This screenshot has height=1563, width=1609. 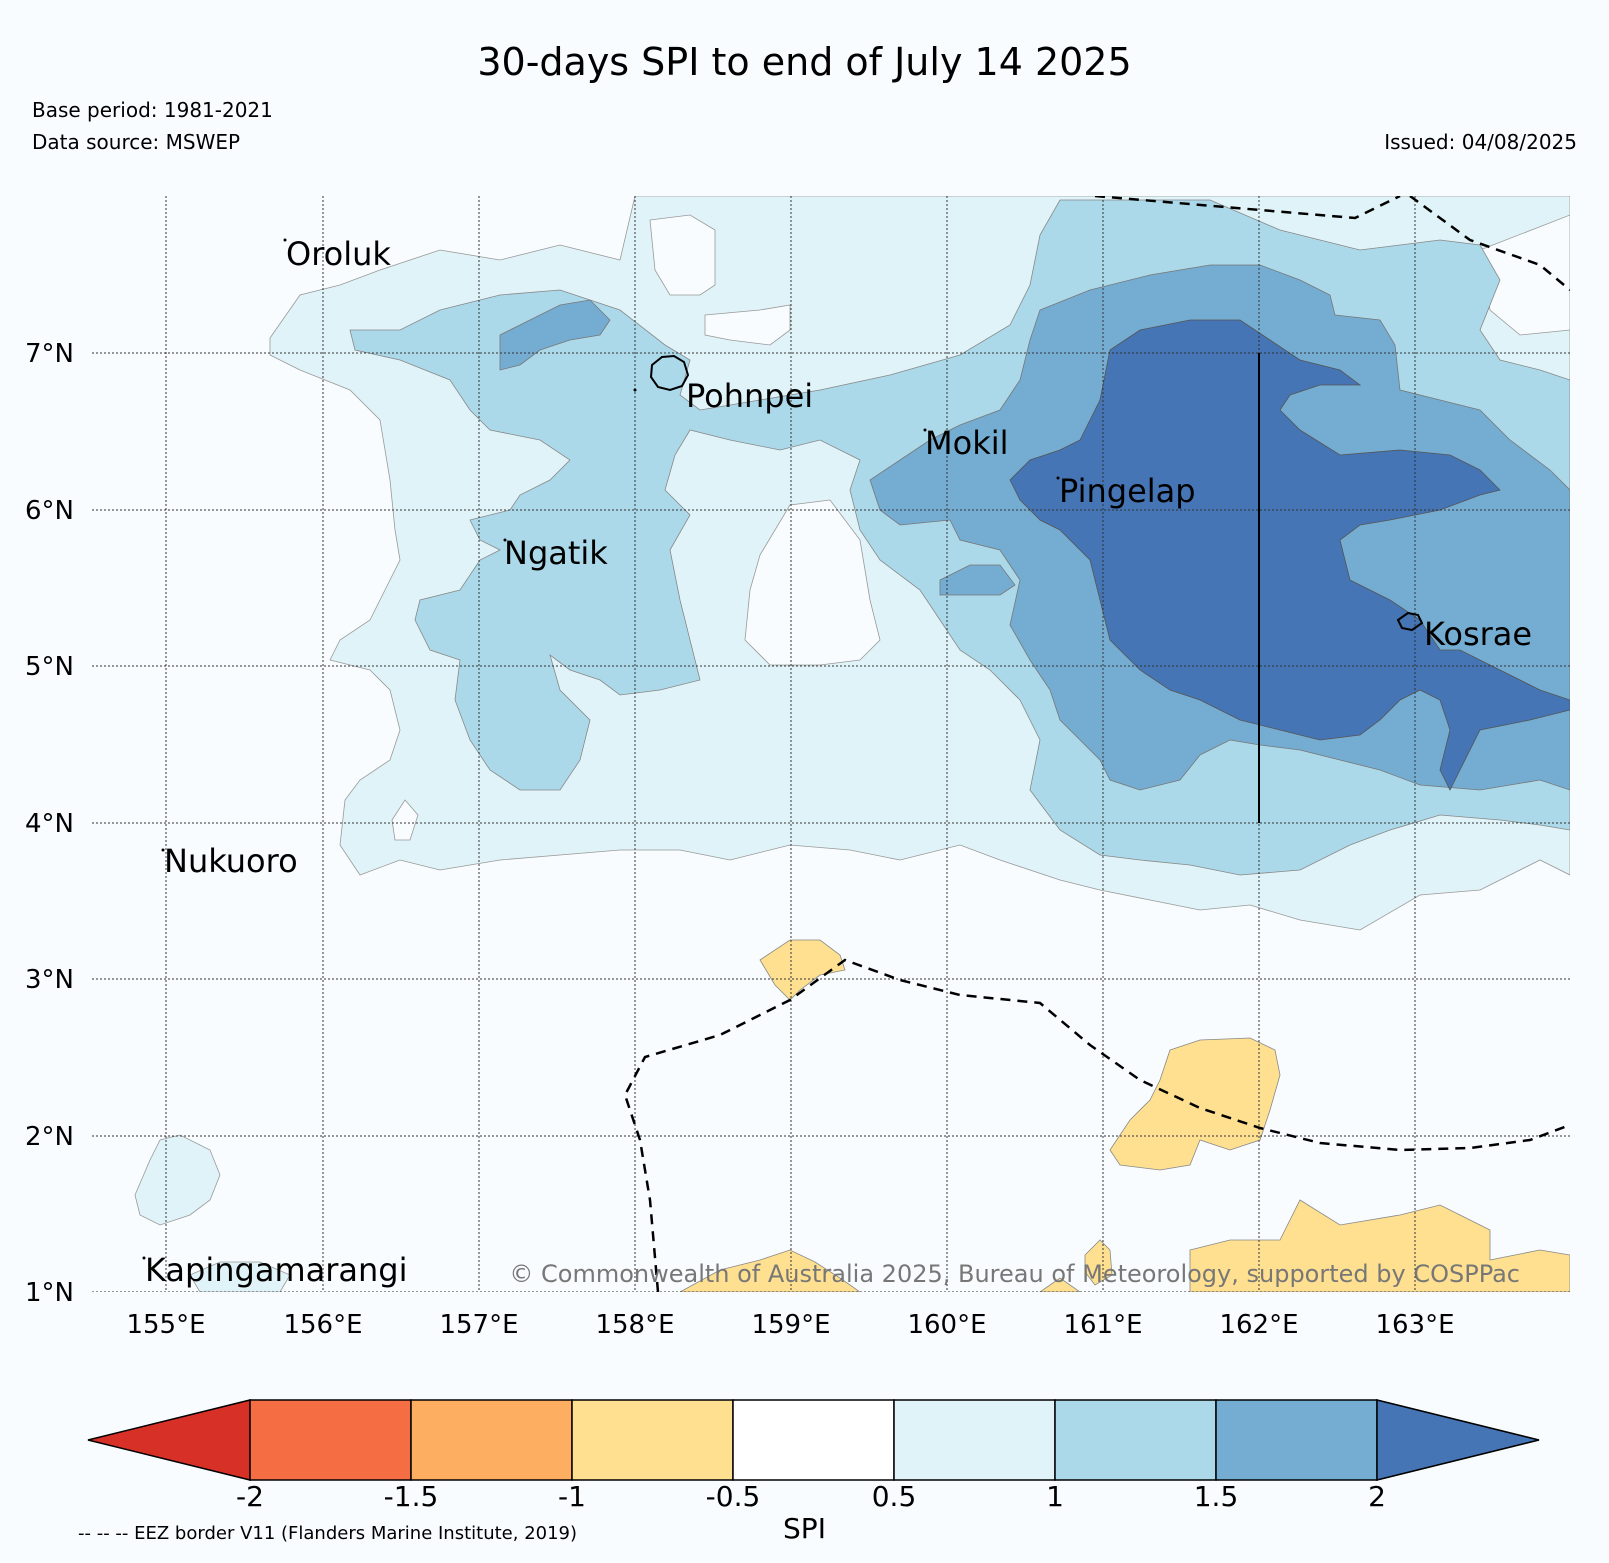 What do you see at coordinates (802, 970) in the screenshot?
I see `contour-spi-neg0.5-neg1-1` at bounding box center [802, 970].